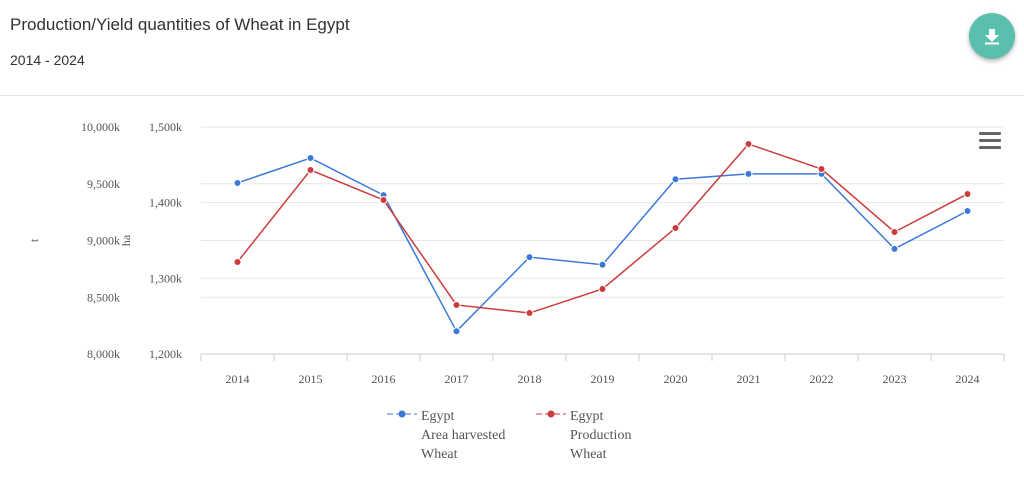  I want to click on x-tick-label: 2019, so click(603, 379).